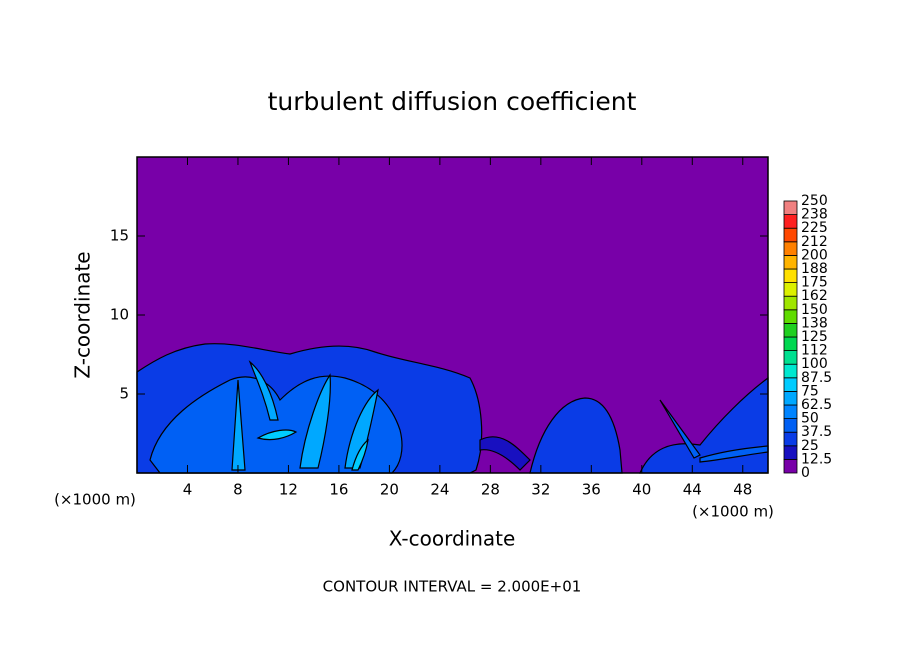  I want to click on colorbar-label: 50, so click(810, 419).